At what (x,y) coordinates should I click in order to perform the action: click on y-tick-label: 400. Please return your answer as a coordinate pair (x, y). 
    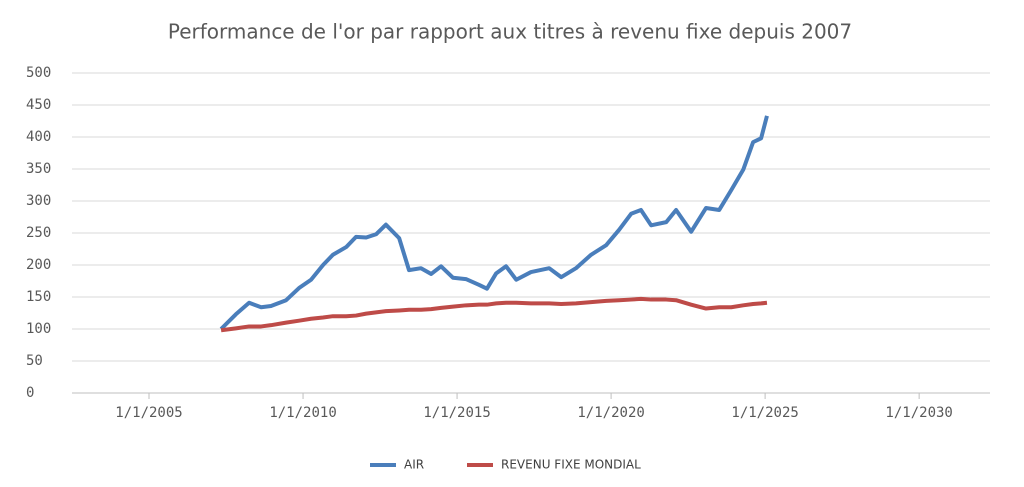
    Looking at the image, I should click on (38, 137).